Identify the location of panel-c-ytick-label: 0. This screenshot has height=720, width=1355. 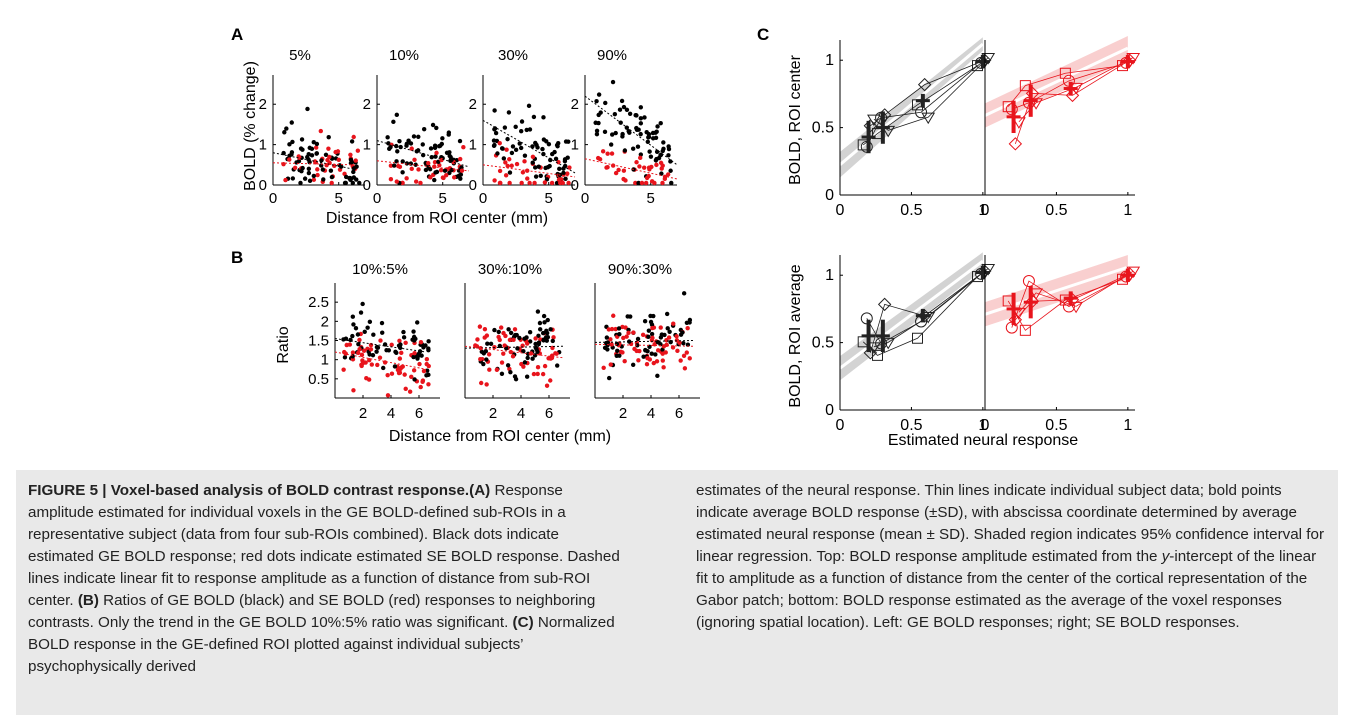
(829, 410).